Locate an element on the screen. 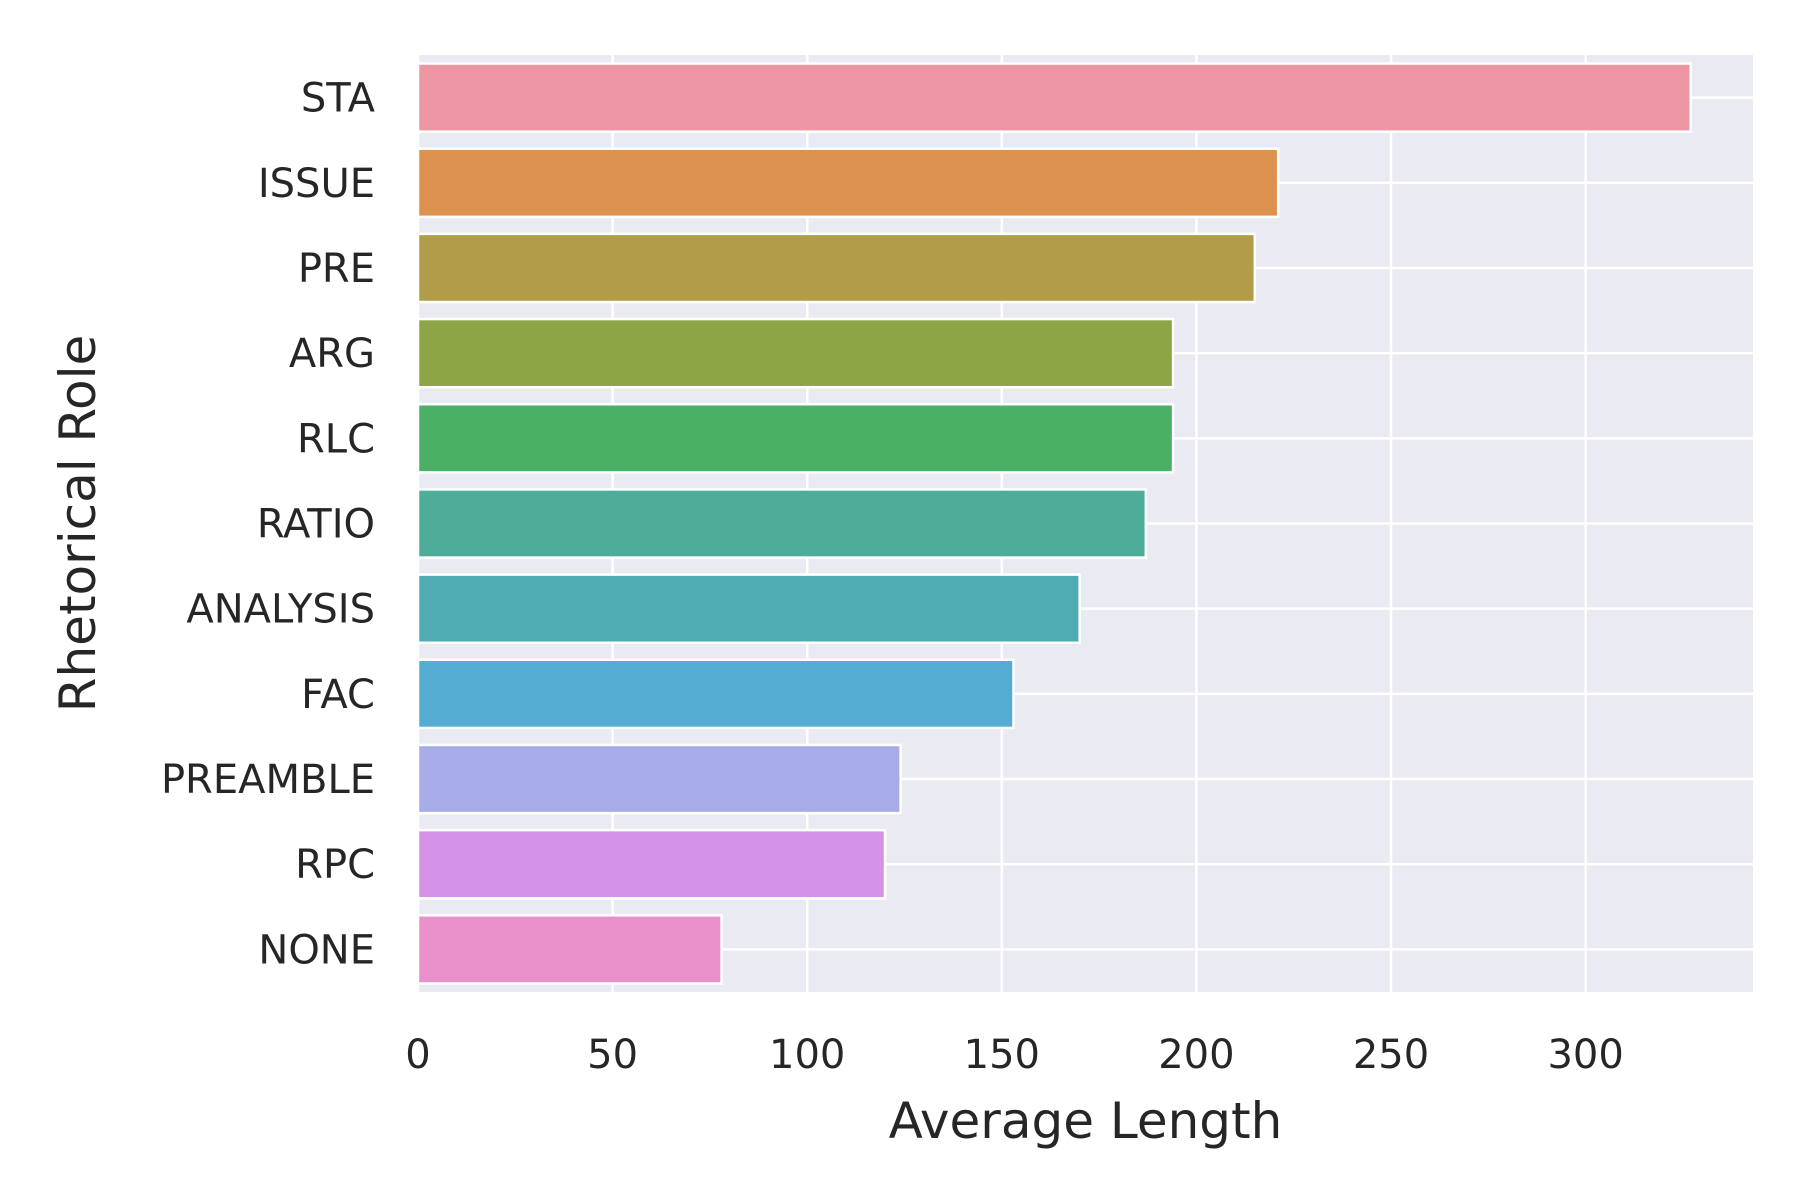 This screenshot has height=1200, width=1800. y-tick-label: PREAMBLE is located at coordinates (268, 780).